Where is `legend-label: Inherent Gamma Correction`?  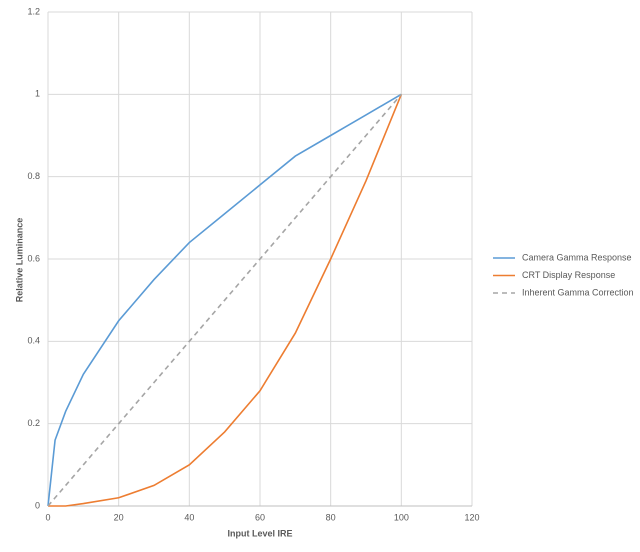
legend-label: Inherent Gamma Correction is located at coordinates (578, 292).